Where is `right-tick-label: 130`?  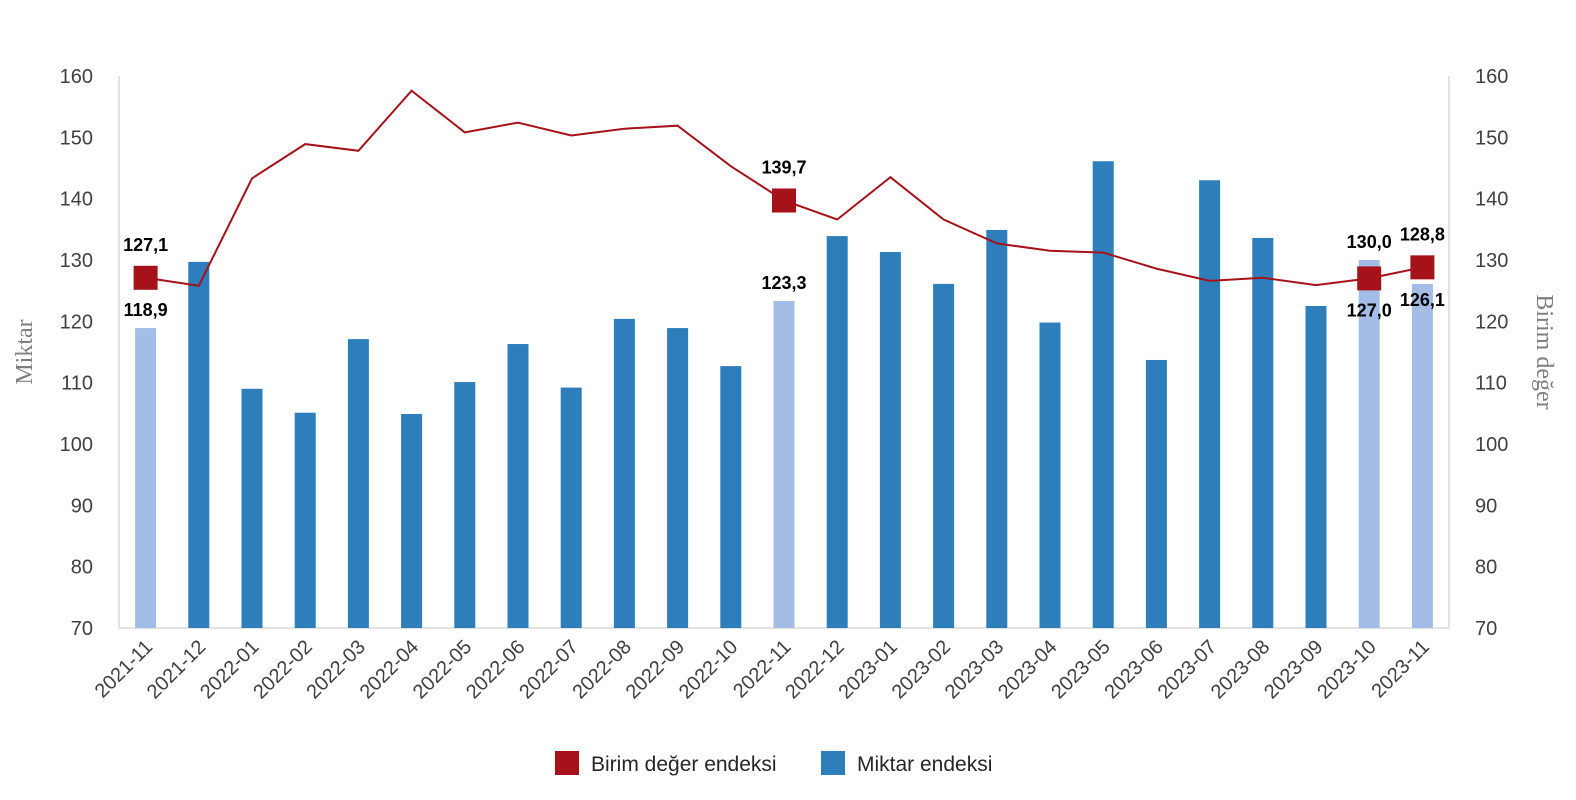 right-tick-label: 130 is located at coordinates (1491, 261).